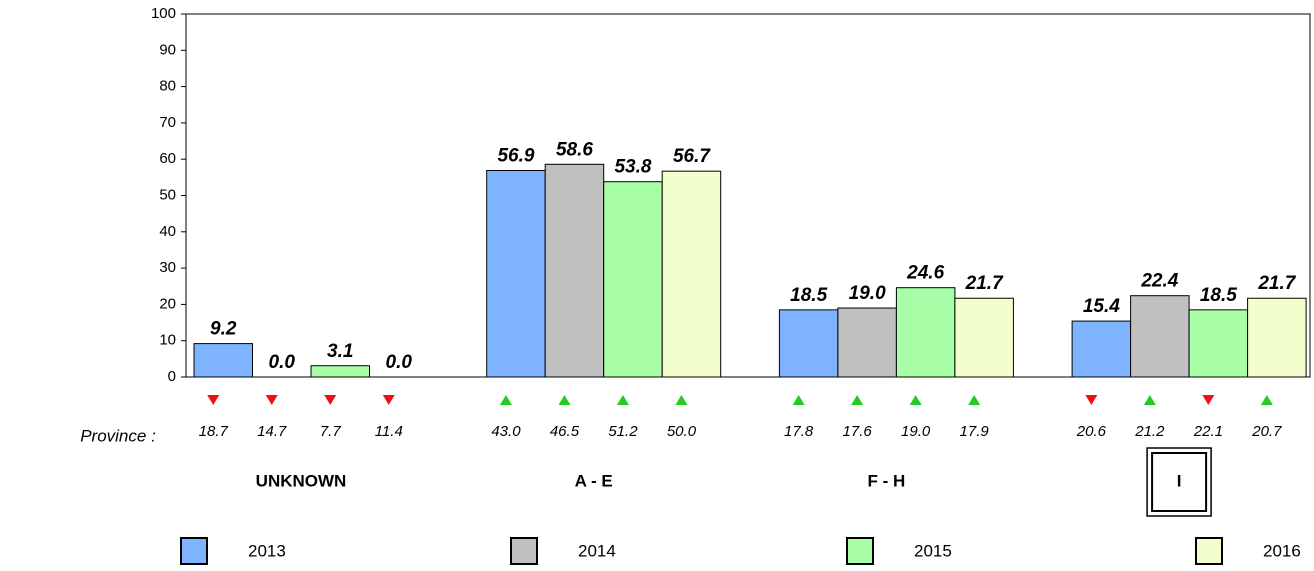  I want to click on legend-label: 2014, so click(597, 550).